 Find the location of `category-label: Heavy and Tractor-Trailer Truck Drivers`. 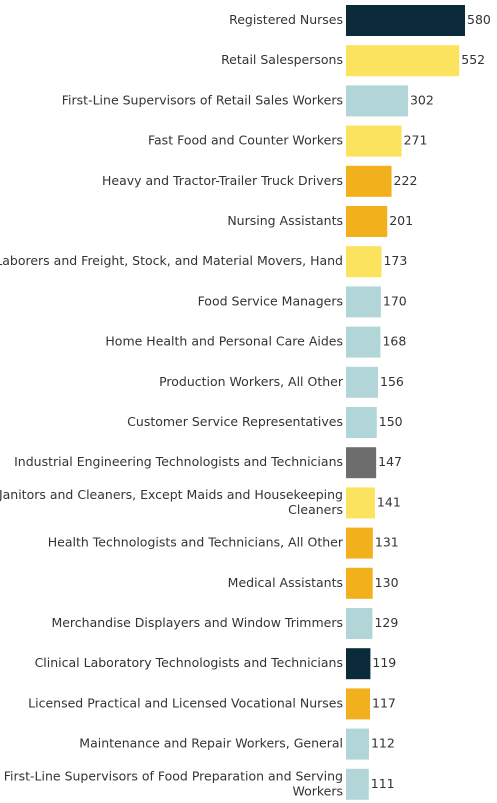

category-label: Heavy and Tractor-Trailer Truck Drivers is located at coordinates (222, 180).